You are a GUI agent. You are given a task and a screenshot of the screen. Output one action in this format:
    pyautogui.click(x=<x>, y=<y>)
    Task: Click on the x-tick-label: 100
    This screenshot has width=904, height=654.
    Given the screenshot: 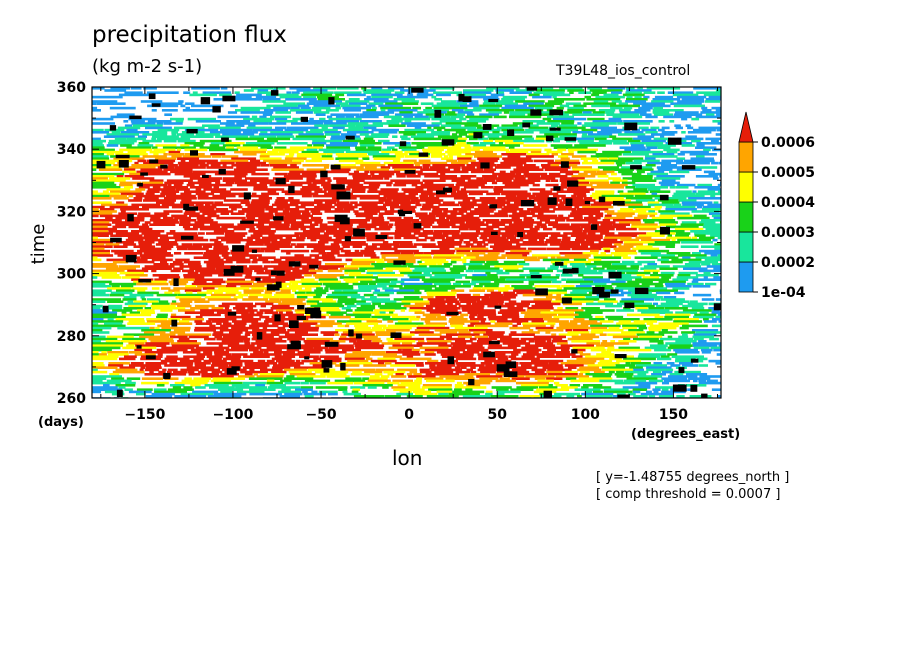 What is the action you would take?
    pyautogui.click(x=585, y=415)
    